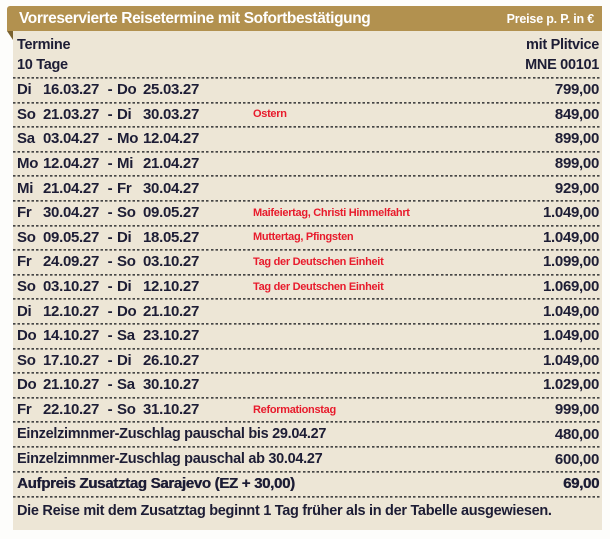  I want to click on table-subheader: Termine mit Plitvice 10 Tage MNE 00101, so click(307, 54).